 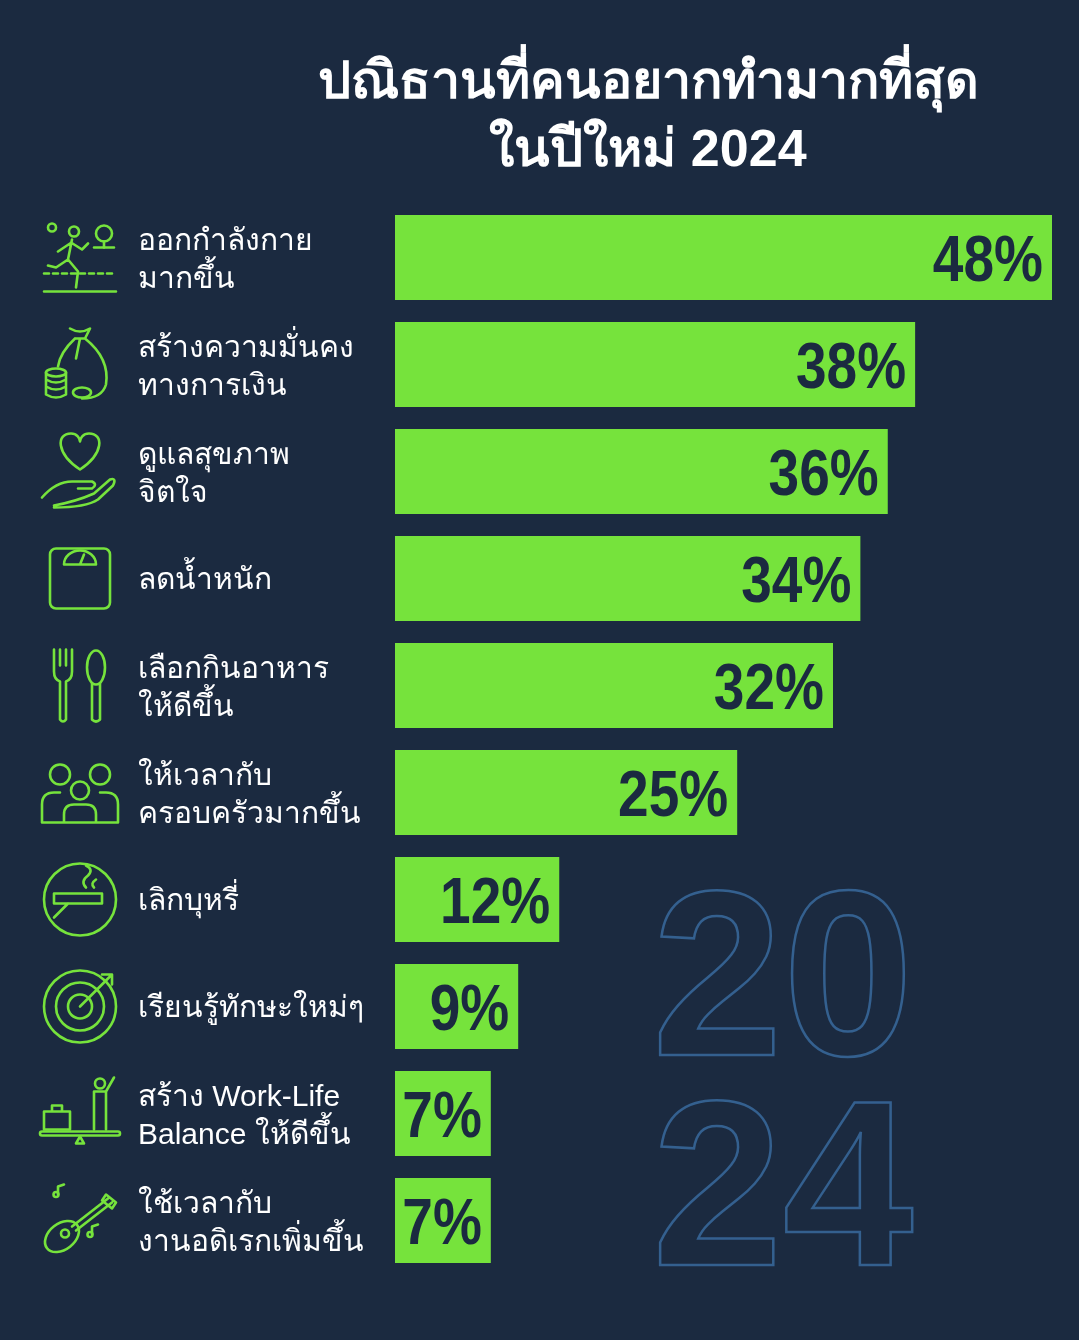 I want to click on chart-title: ปณิธานที่คนอยากทำมากที่สุด ในปีใหม่ 2024, so click(x=648, y=110).